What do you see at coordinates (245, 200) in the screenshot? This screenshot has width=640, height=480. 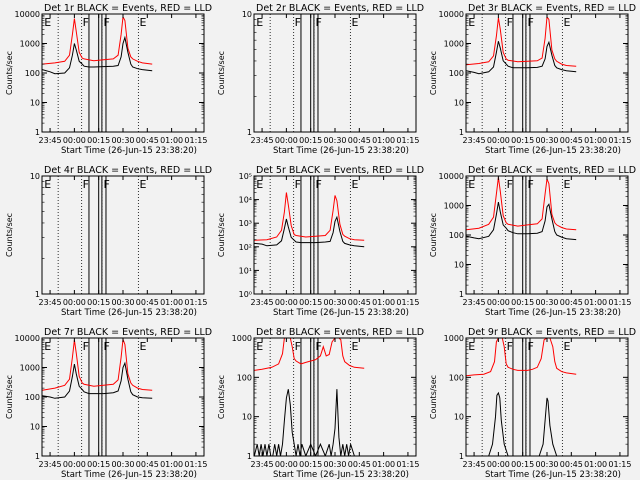 I see `y-tick-label: 10⁴` at bounding box center [245, 200].